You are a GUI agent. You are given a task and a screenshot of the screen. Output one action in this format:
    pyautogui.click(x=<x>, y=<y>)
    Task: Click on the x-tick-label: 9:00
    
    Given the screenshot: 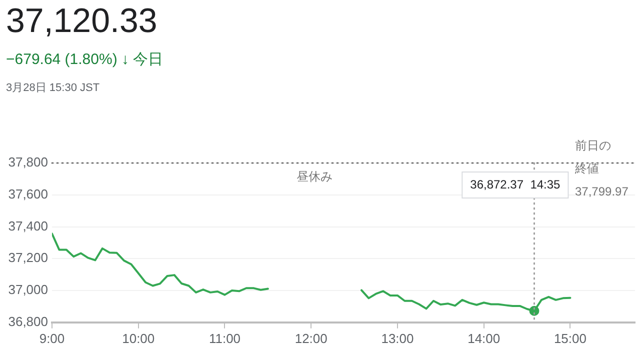 What is the action you would take?
    pyautogui.click(x=52, y=338)
    